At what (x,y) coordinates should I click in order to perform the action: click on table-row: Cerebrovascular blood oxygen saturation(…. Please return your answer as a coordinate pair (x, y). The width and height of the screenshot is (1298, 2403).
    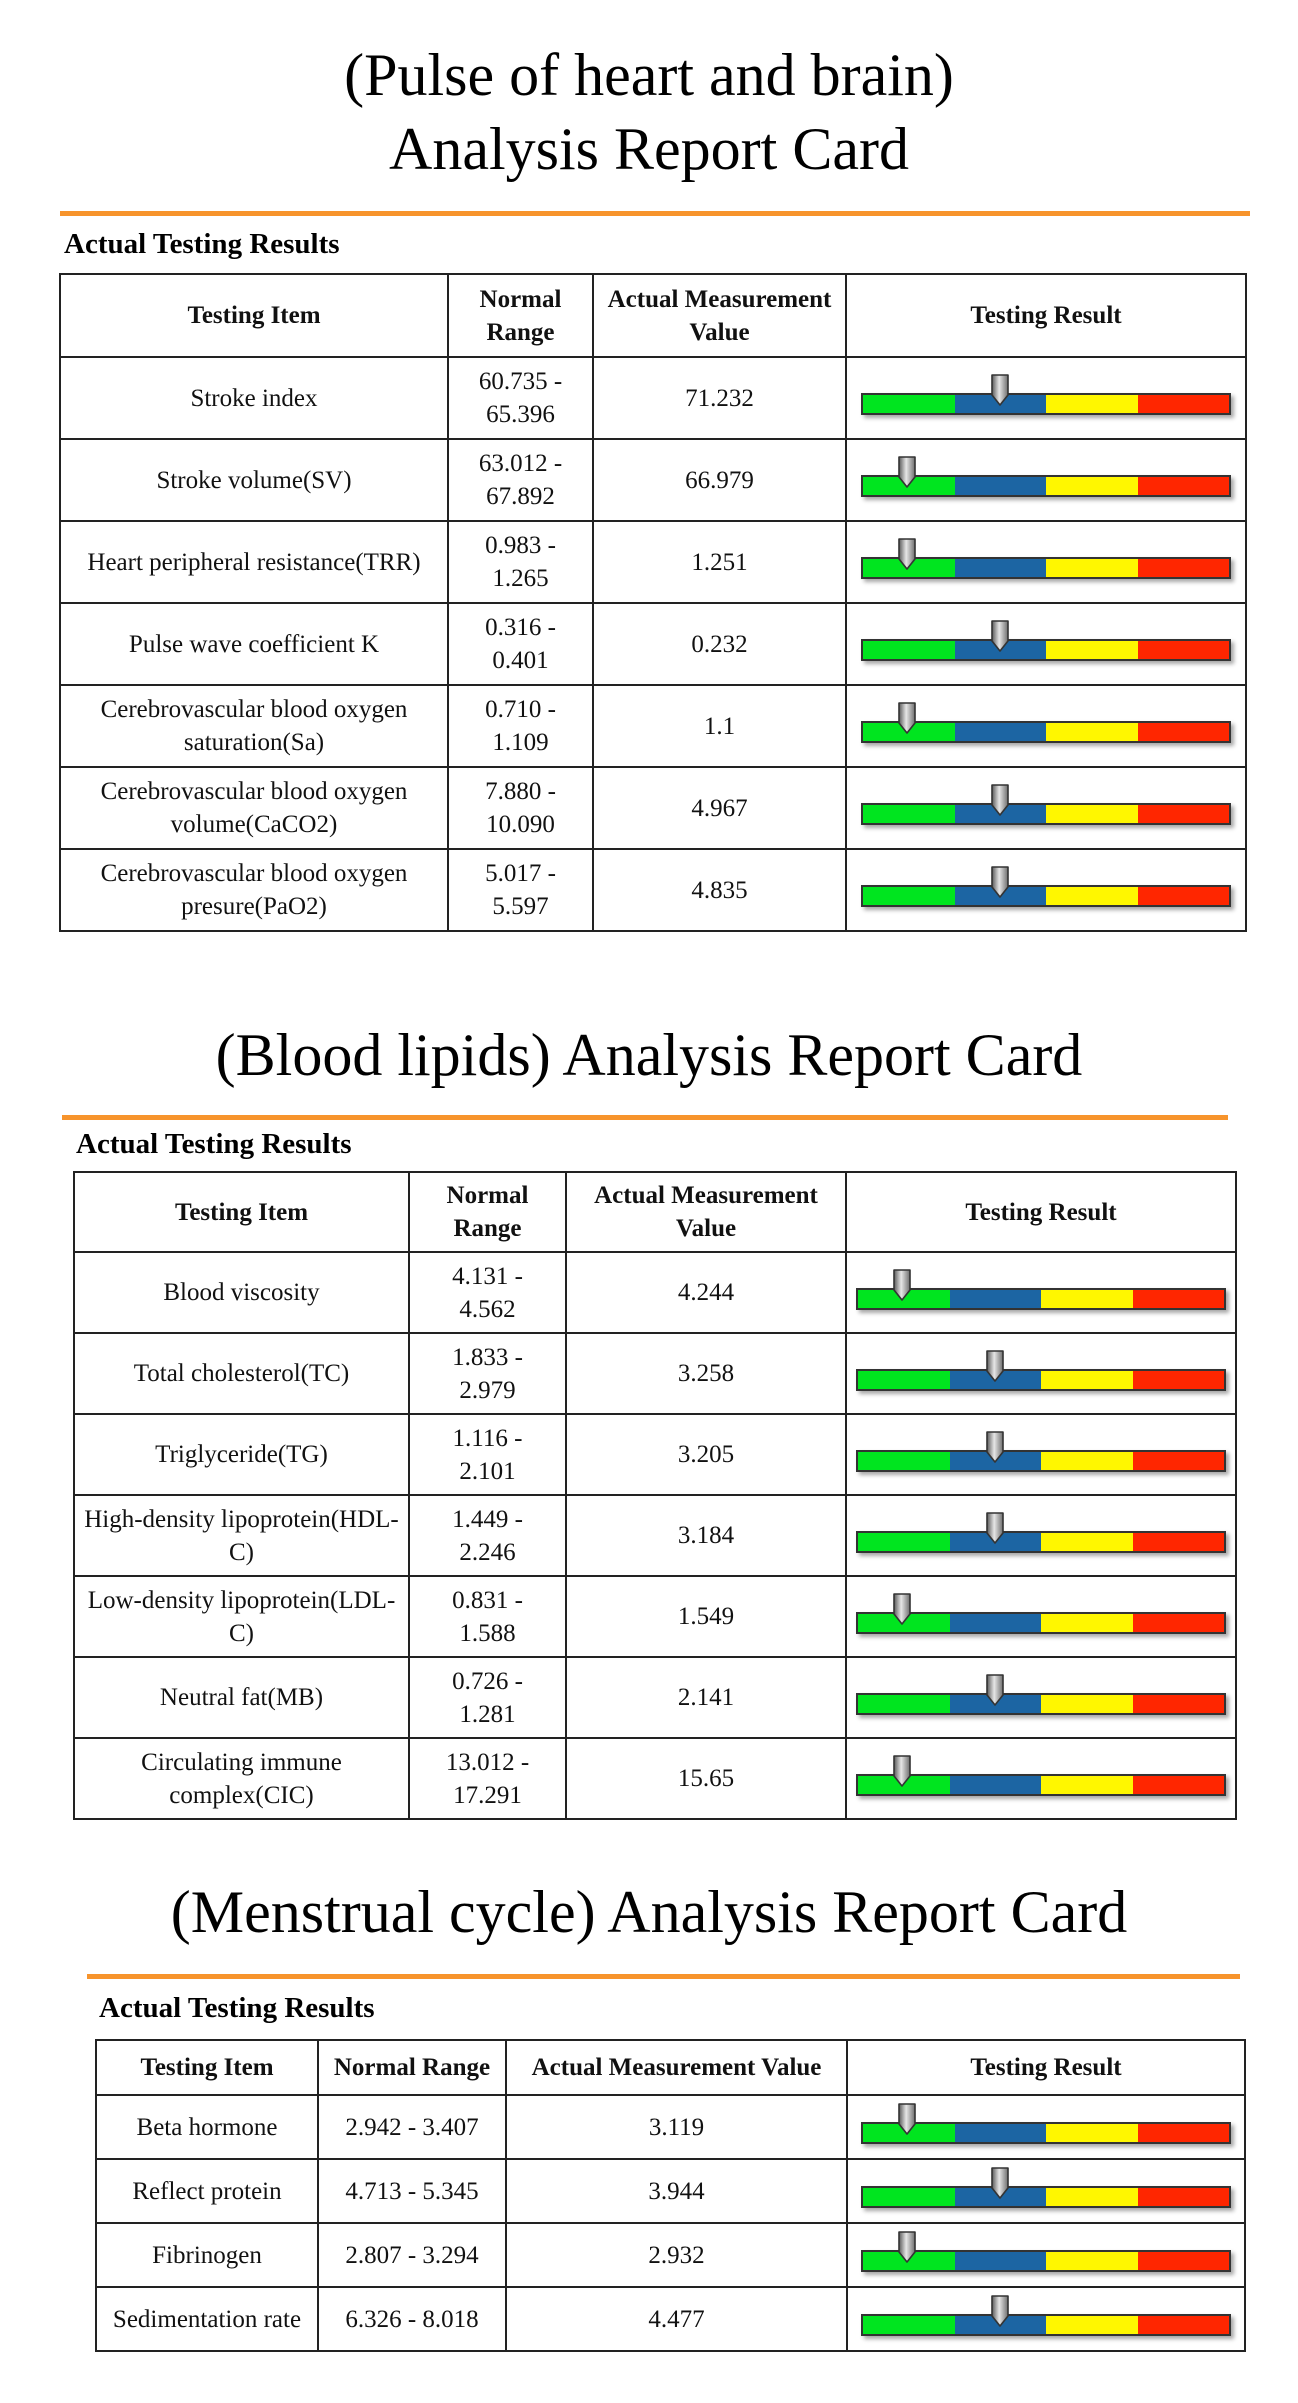
    Looking at the image, I should click on (653, 726).